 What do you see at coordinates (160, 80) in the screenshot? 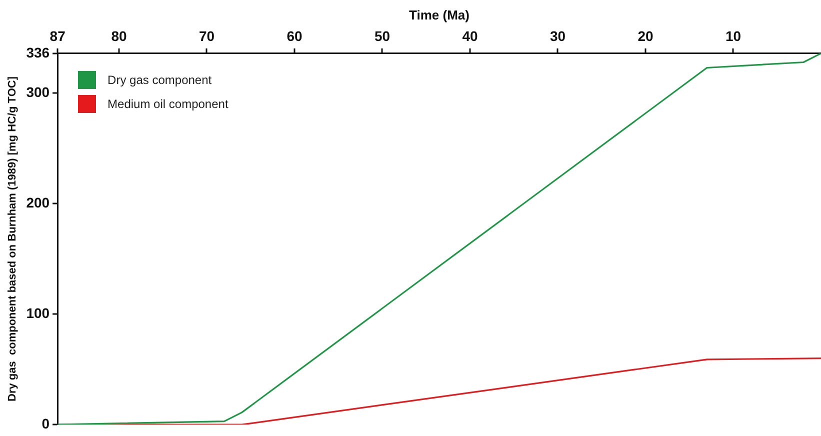
I see `legend-label: Dry gas component` at bounding box center [160, 80].